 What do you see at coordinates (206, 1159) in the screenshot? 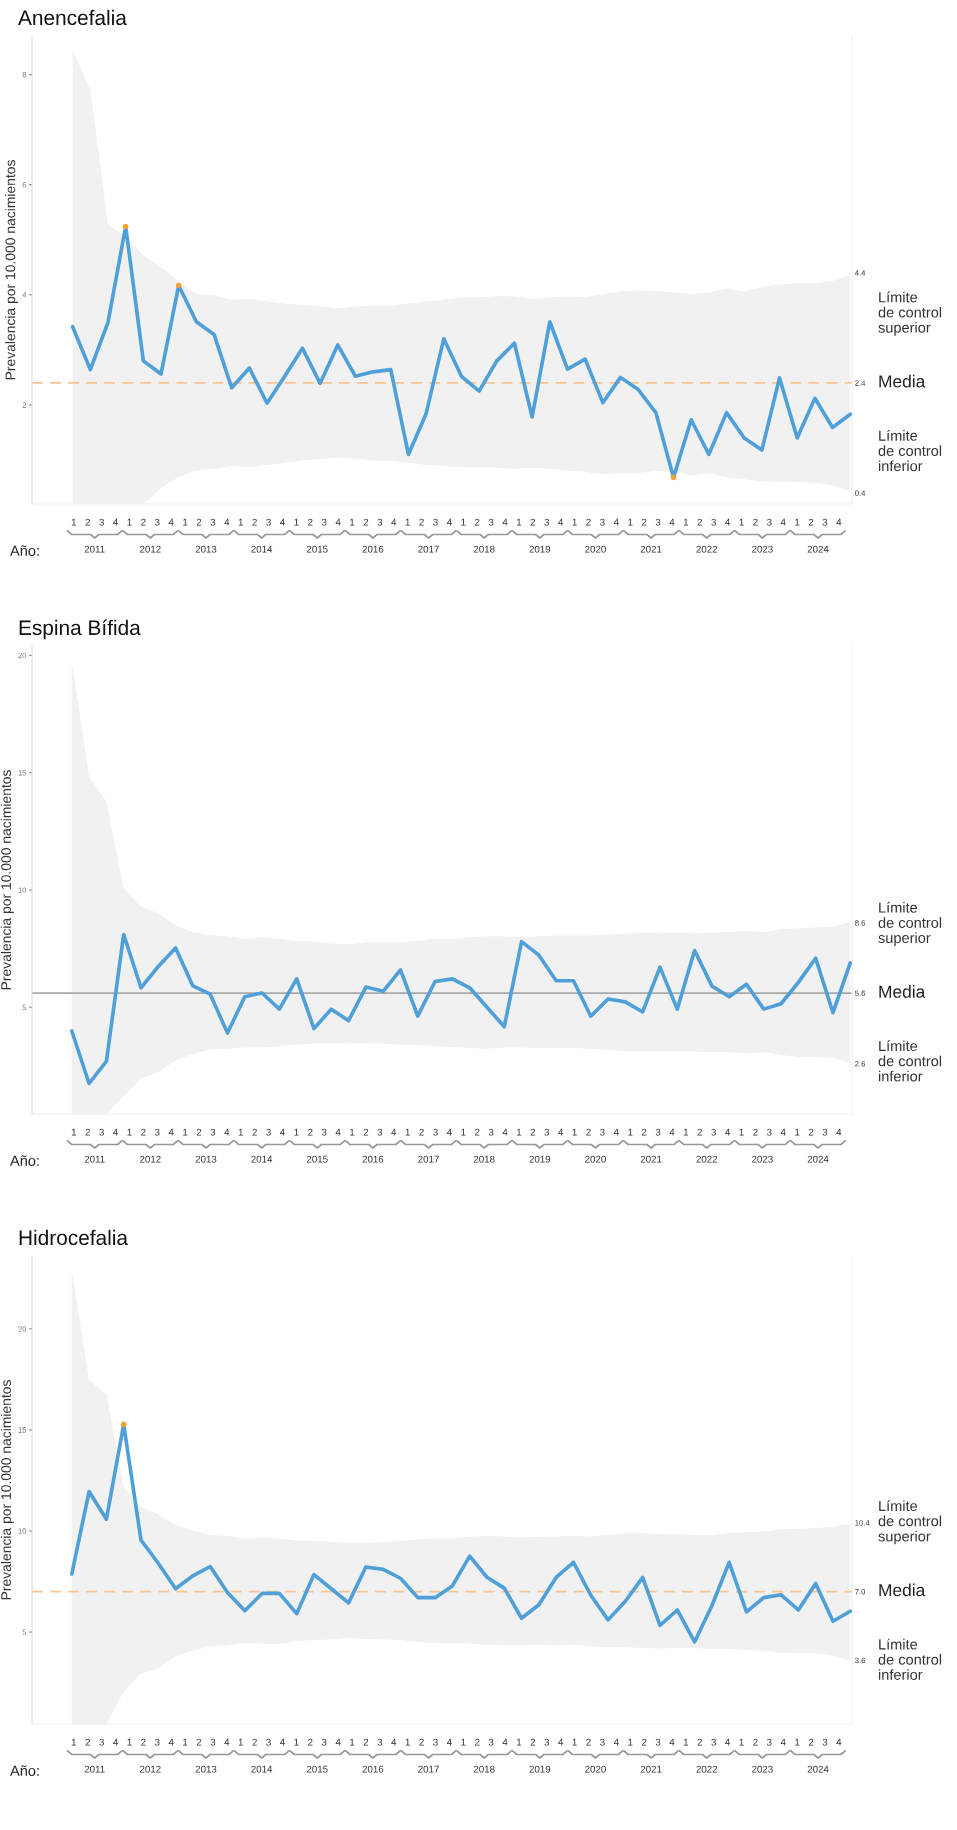
I see `text: 2013` at bounding box center [206, 1159].